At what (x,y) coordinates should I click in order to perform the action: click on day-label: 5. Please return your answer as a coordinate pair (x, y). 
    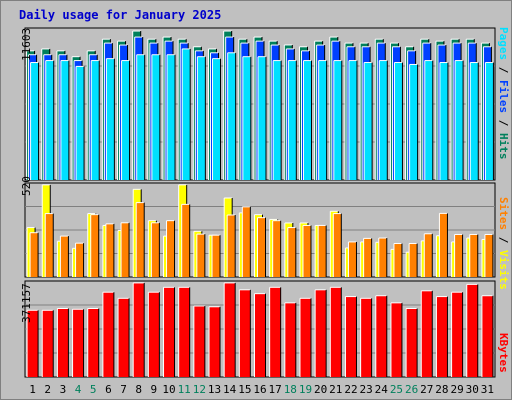
    Looking at the image, I should click on (93, 389).